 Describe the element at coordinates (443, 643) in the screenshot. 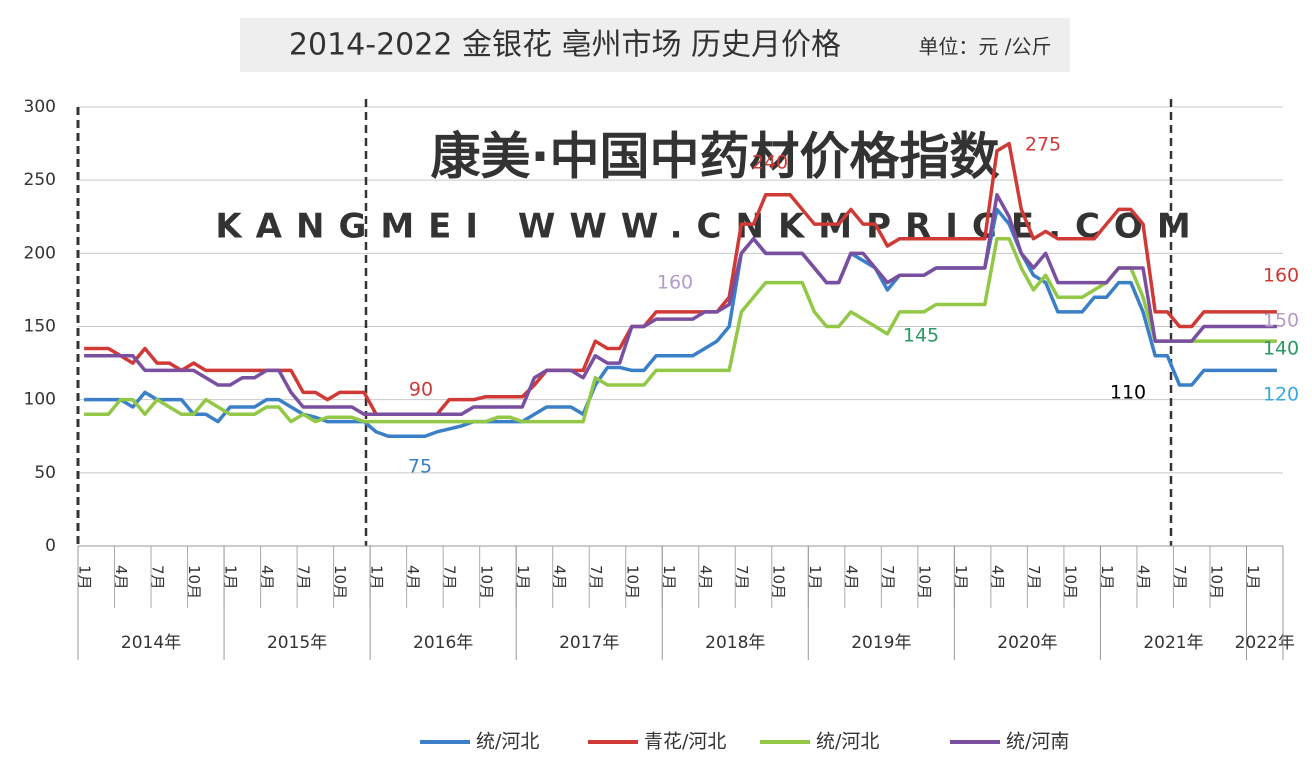

I see `year-label: 2016年` at that location.